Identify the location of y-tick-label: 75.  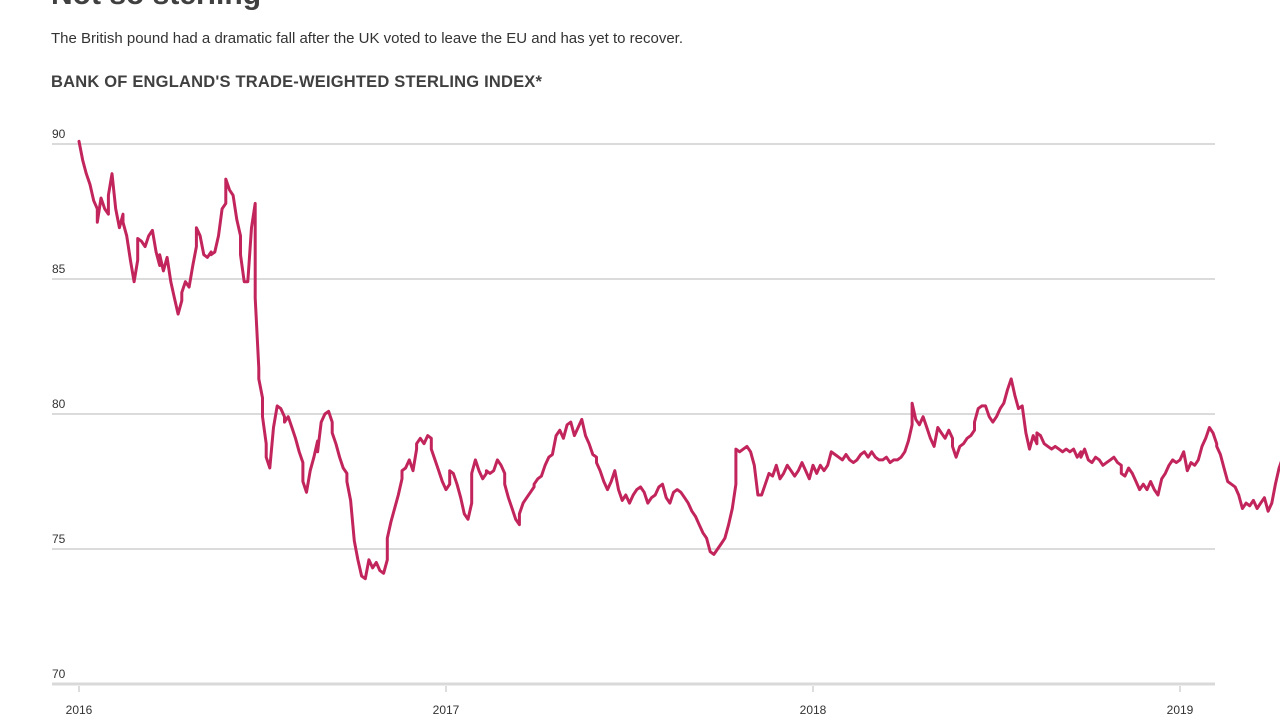
(59, 539).